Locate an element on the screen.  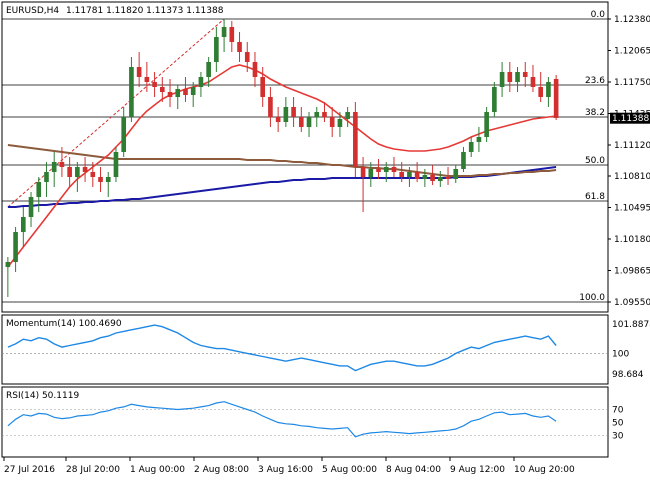
rsi-axis: 70 50 30 is located at coordinates (618, 424).